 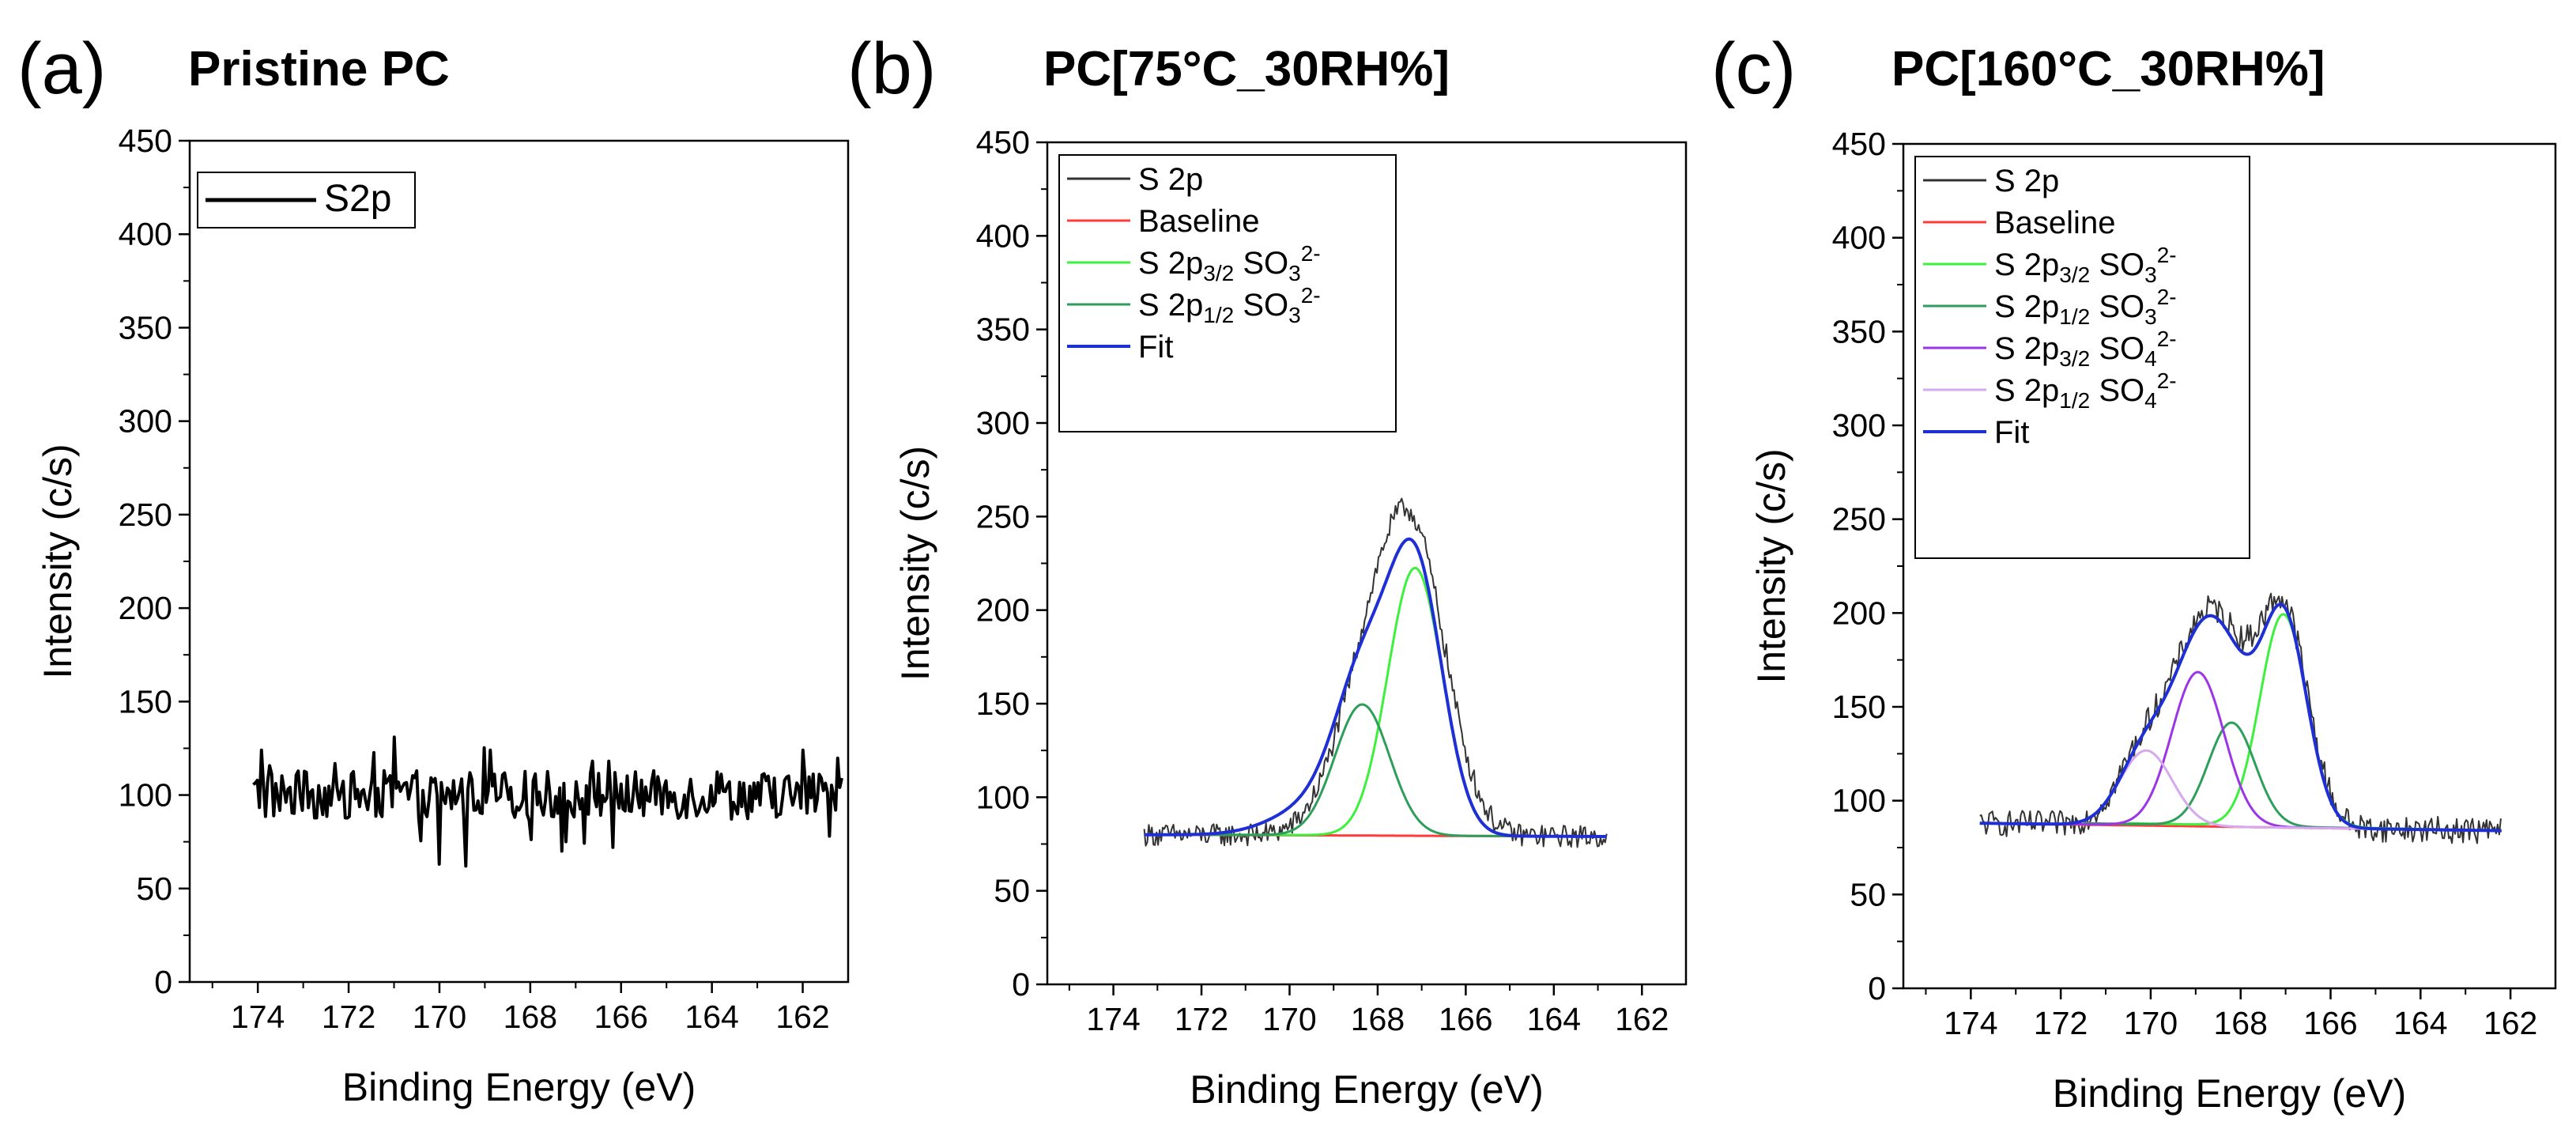 What do you see at coordinates (891, 68) in the screenshot?
I see `panel-label: (b)` at bounding box center [891, 68].